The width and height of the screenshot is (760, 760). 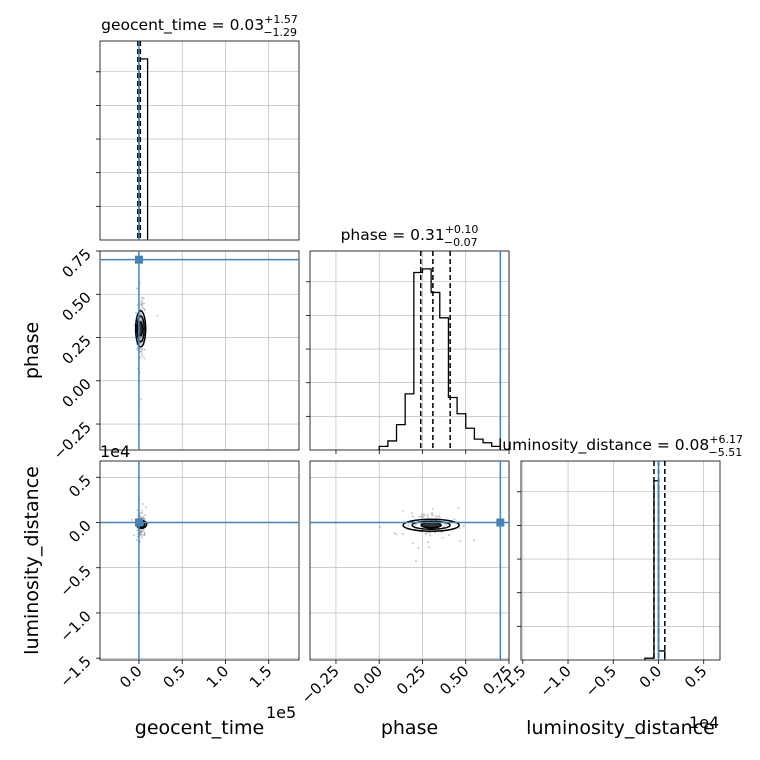 What do you see at coordinates (115, 451) in the screenshot?
I see `yoffset-luminosity_distance: 1e4` at bounding box center [115, 451].